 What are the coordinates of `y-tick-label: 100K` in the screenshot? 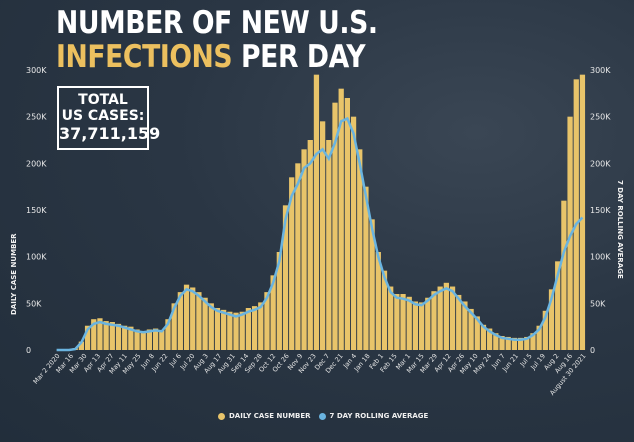 It's located at (36, 257).